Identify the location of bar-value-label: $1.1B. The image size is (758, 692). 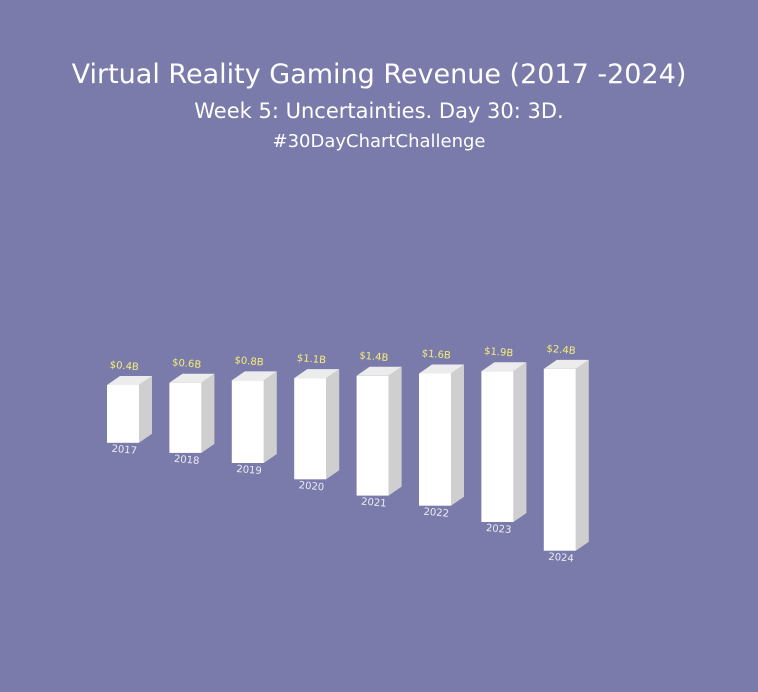
(311, 360).